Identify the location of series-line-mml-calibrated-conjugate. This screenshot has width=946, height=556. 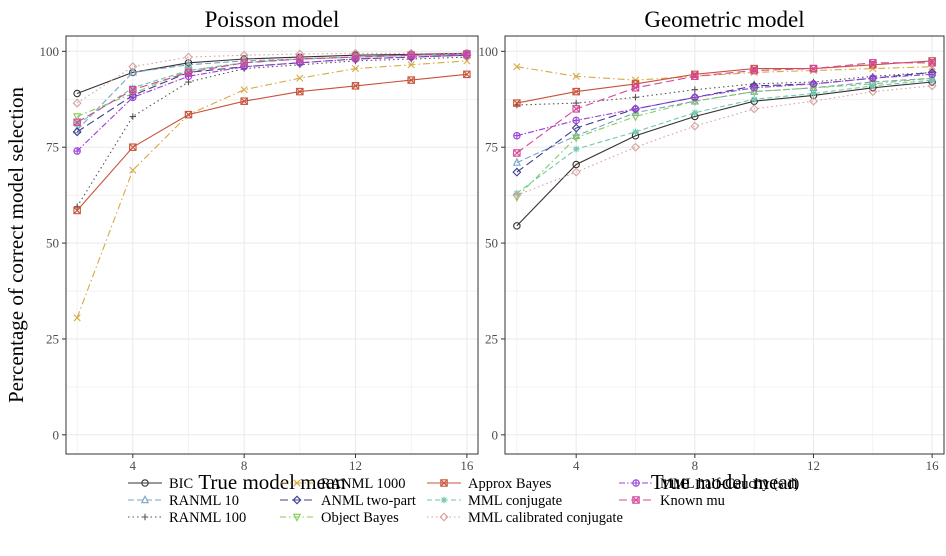
(724, 140).